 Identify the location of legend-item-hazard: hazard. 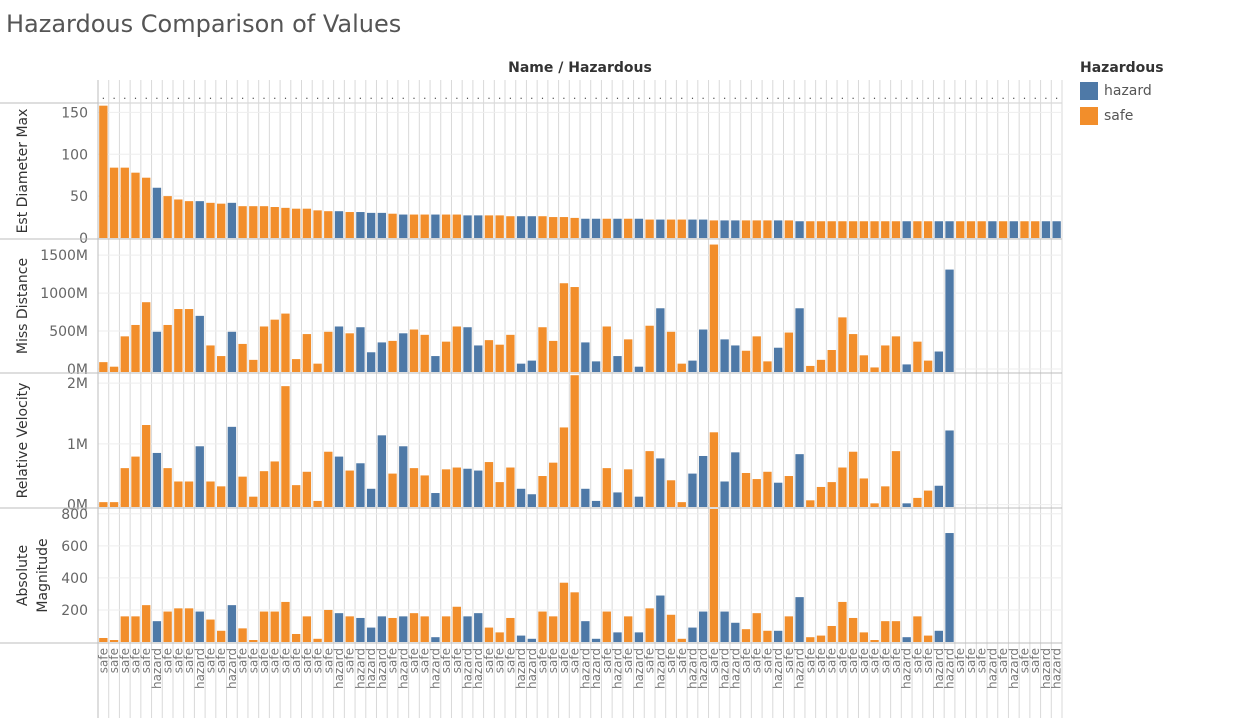
(1122, 91).